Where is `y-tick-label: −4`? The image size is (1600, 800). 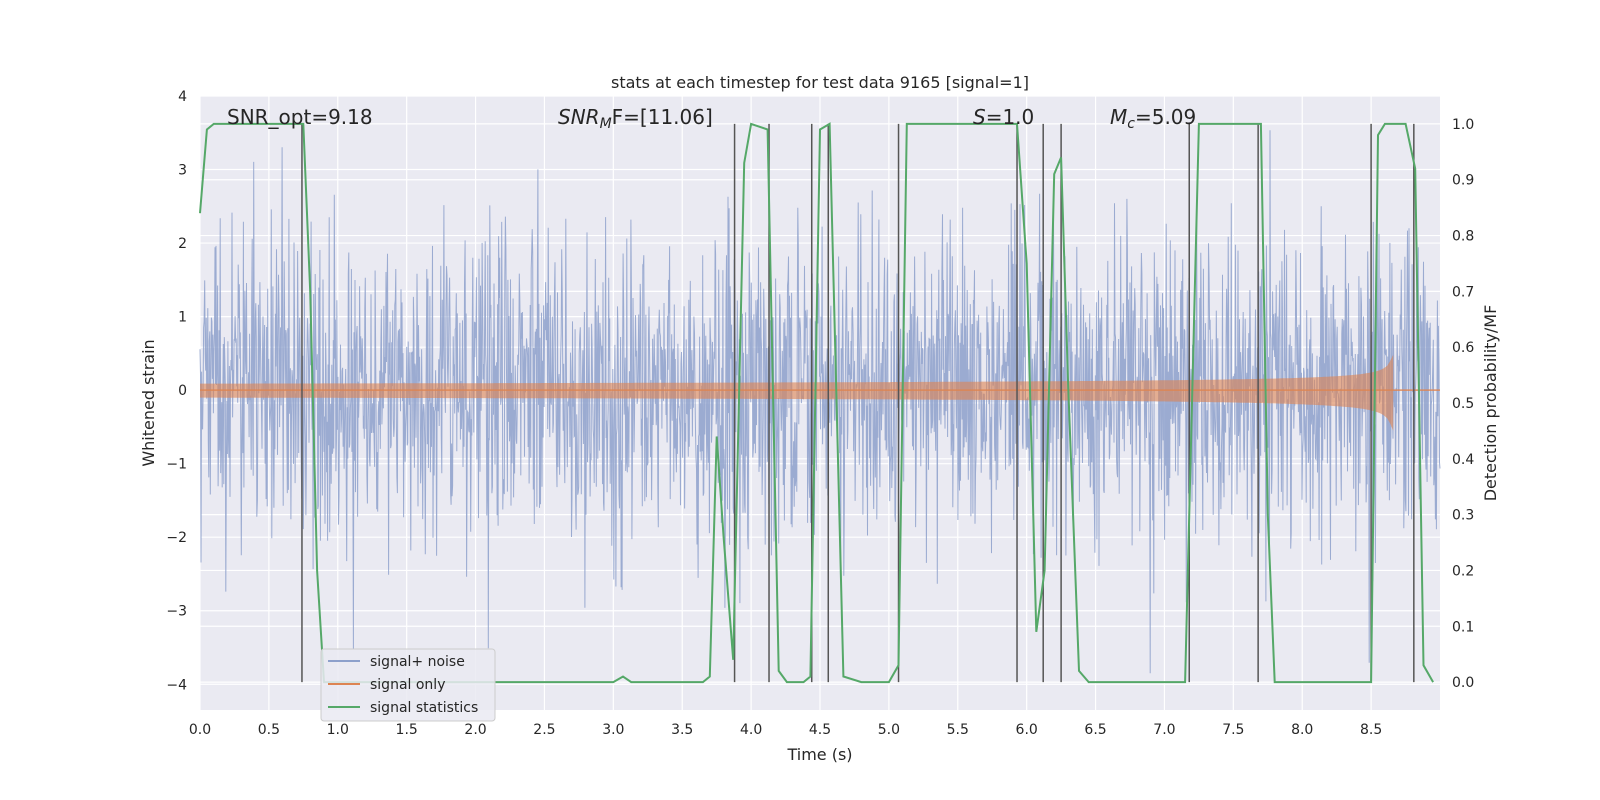
y-tick-label: −4 is located at coordinates (176, 685).